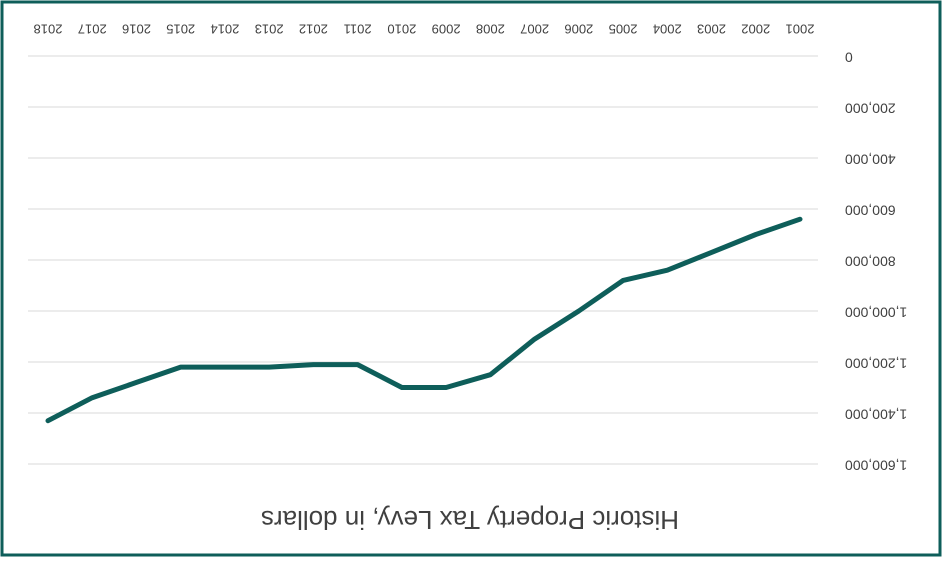 This screenshot has height=562, width=942. What do you see at coordinates (667, 29) in the screenshot?
I see `x-tick-label: 2004` at bounding box center [667, 29].